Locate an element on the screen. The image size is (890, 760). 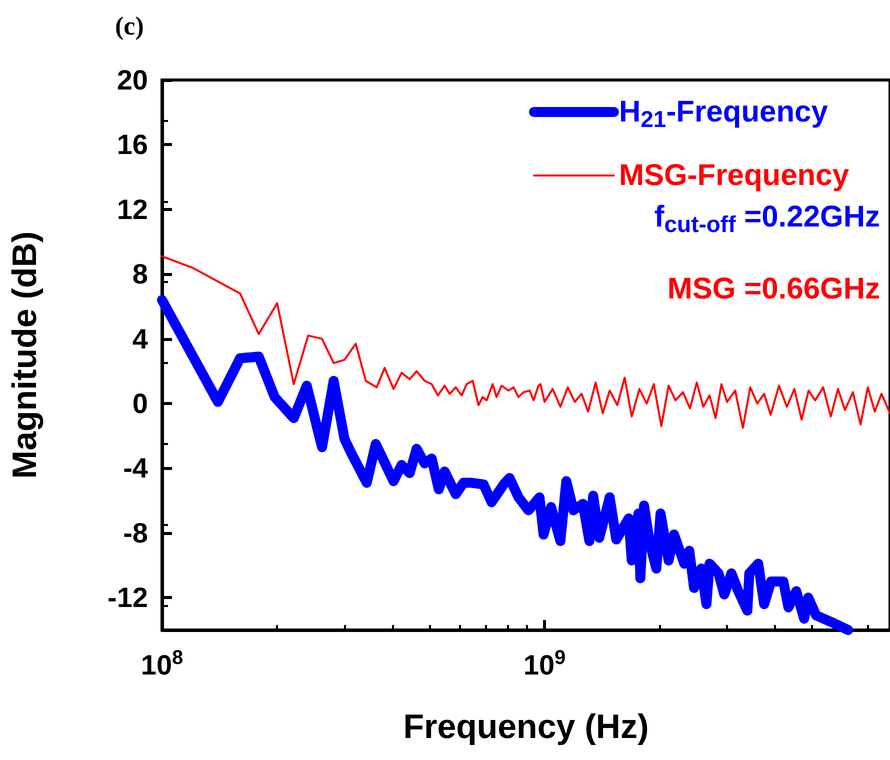
annotation: MSG =0.66GHz is located at coordinates (773, 289).